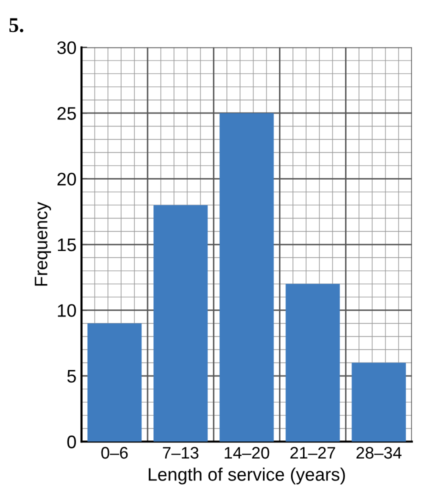  What do you see at coordinates (313, 452) in the screenshot?
I see `x-tick-label: 21–27` at bounding box center [313, 452].